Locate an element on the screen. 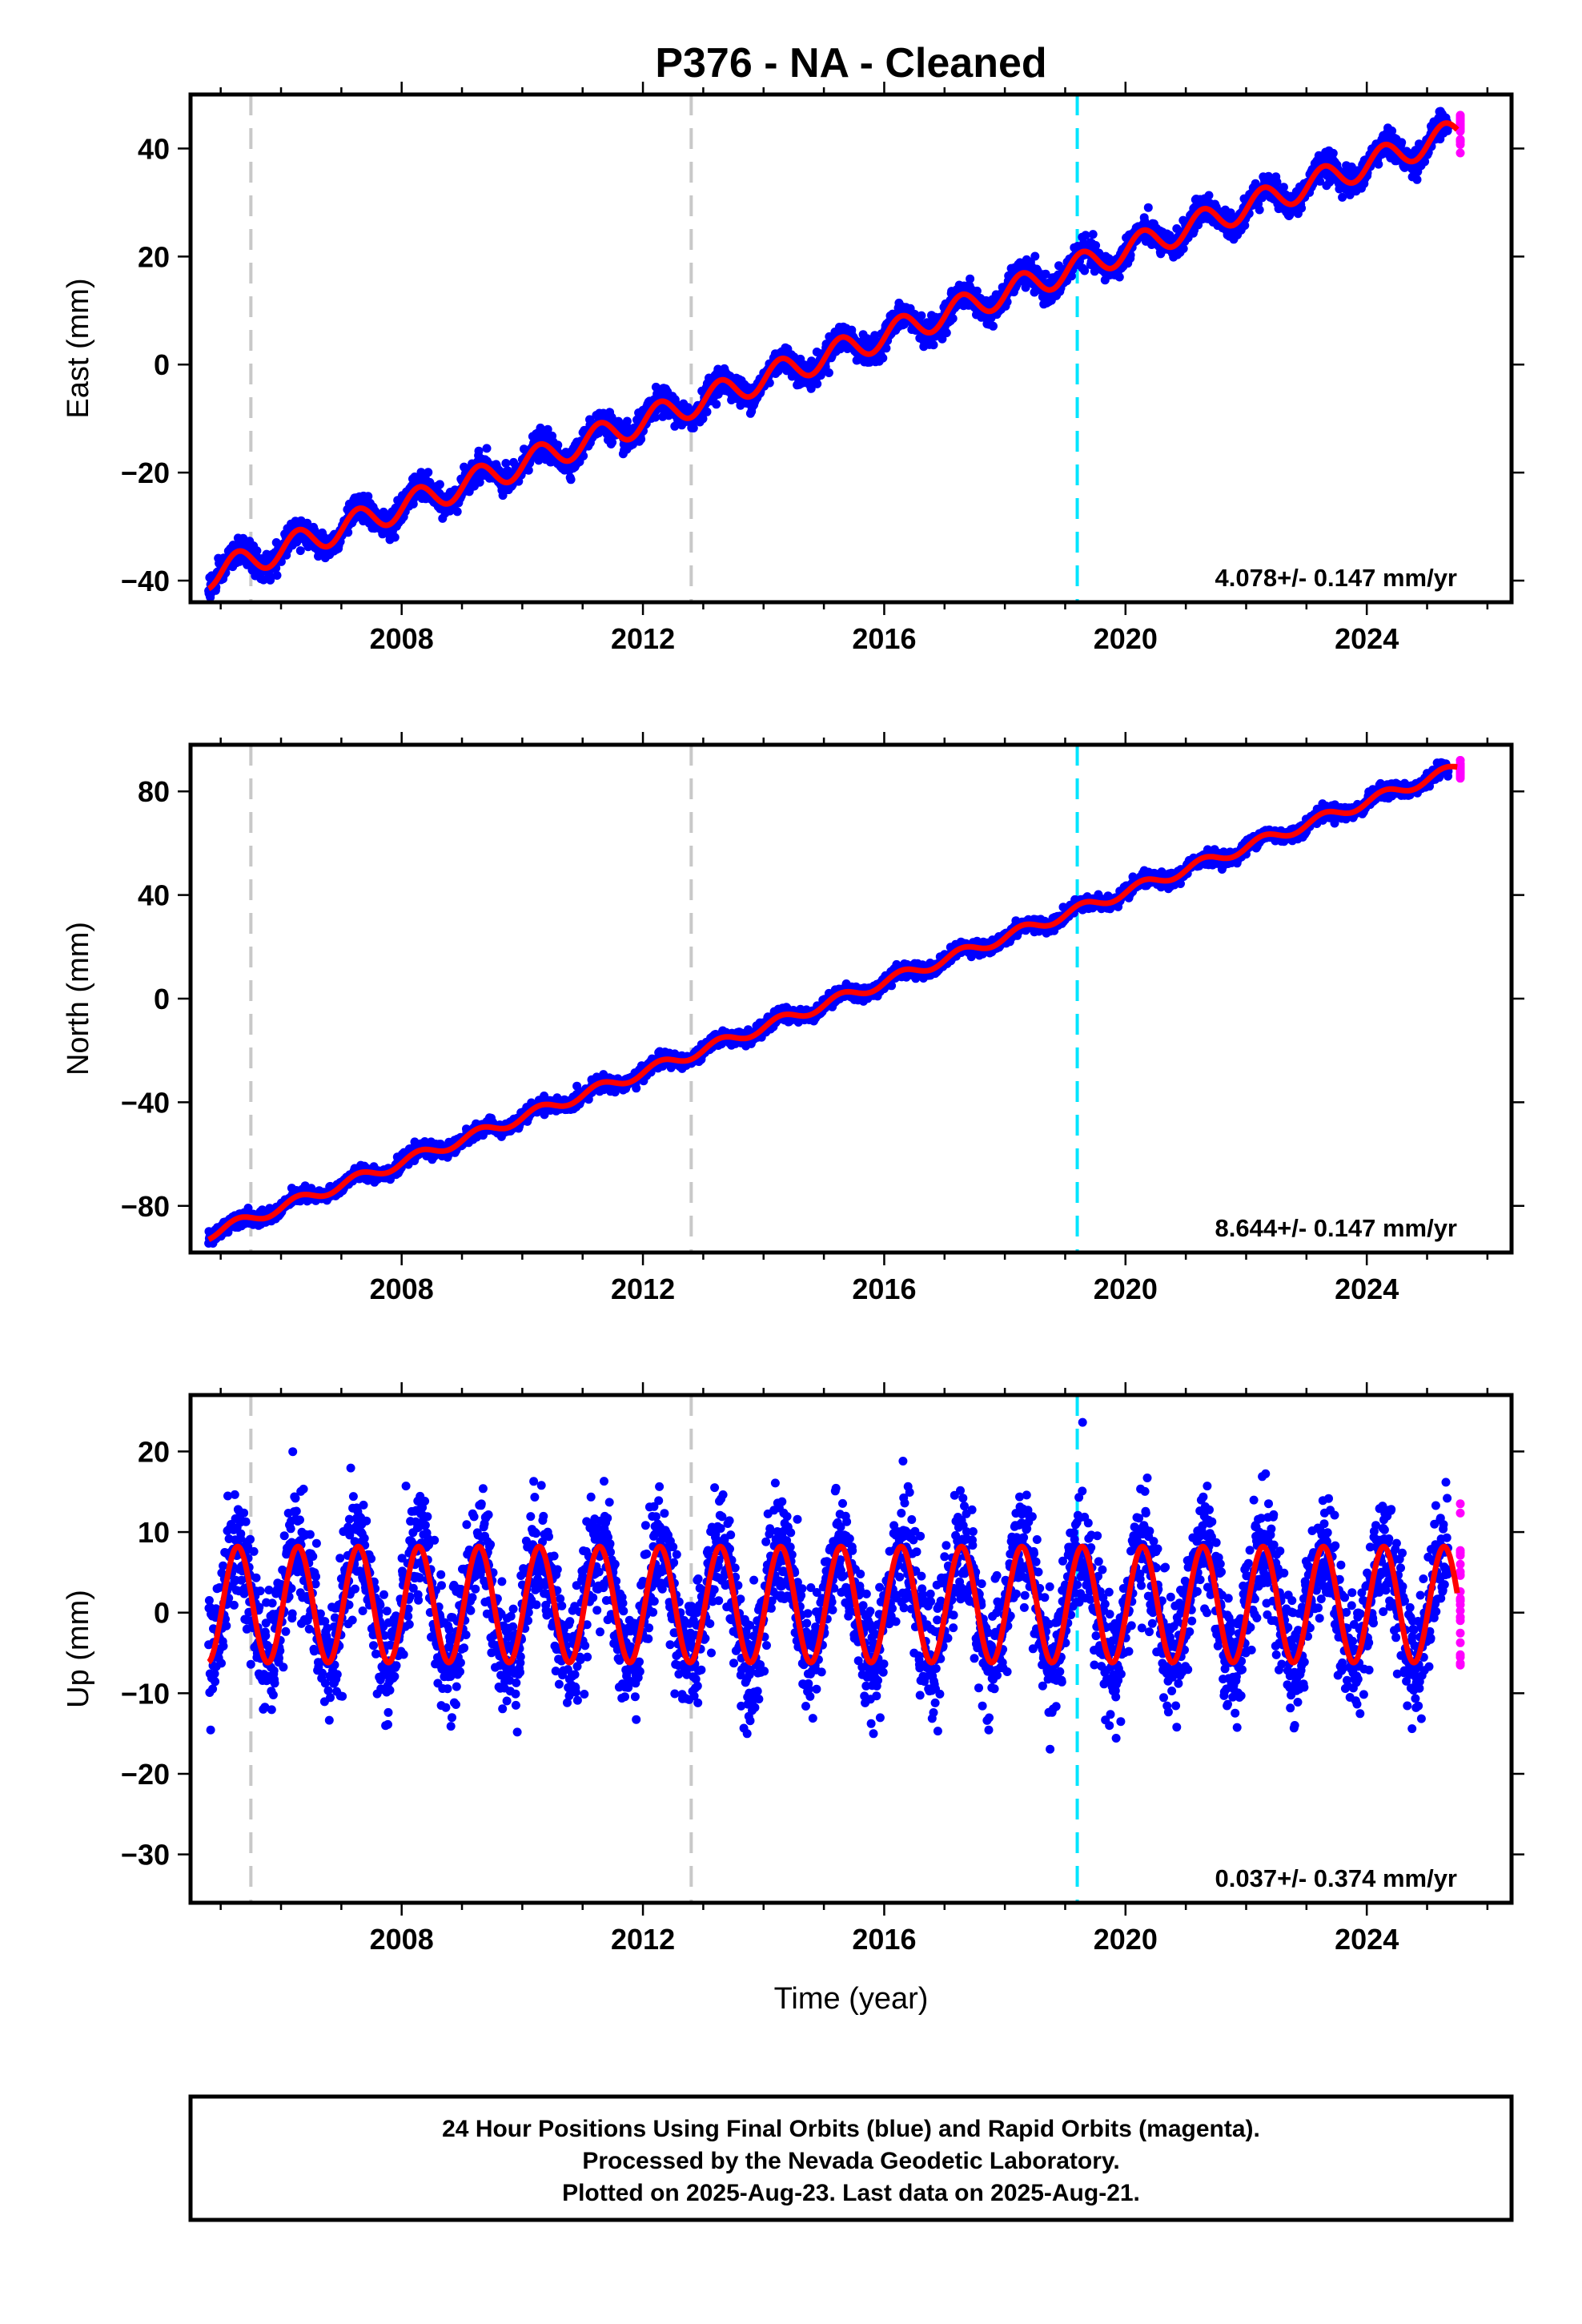  east-y-axis-label: East (mm) is located at coordinates (79, 348).